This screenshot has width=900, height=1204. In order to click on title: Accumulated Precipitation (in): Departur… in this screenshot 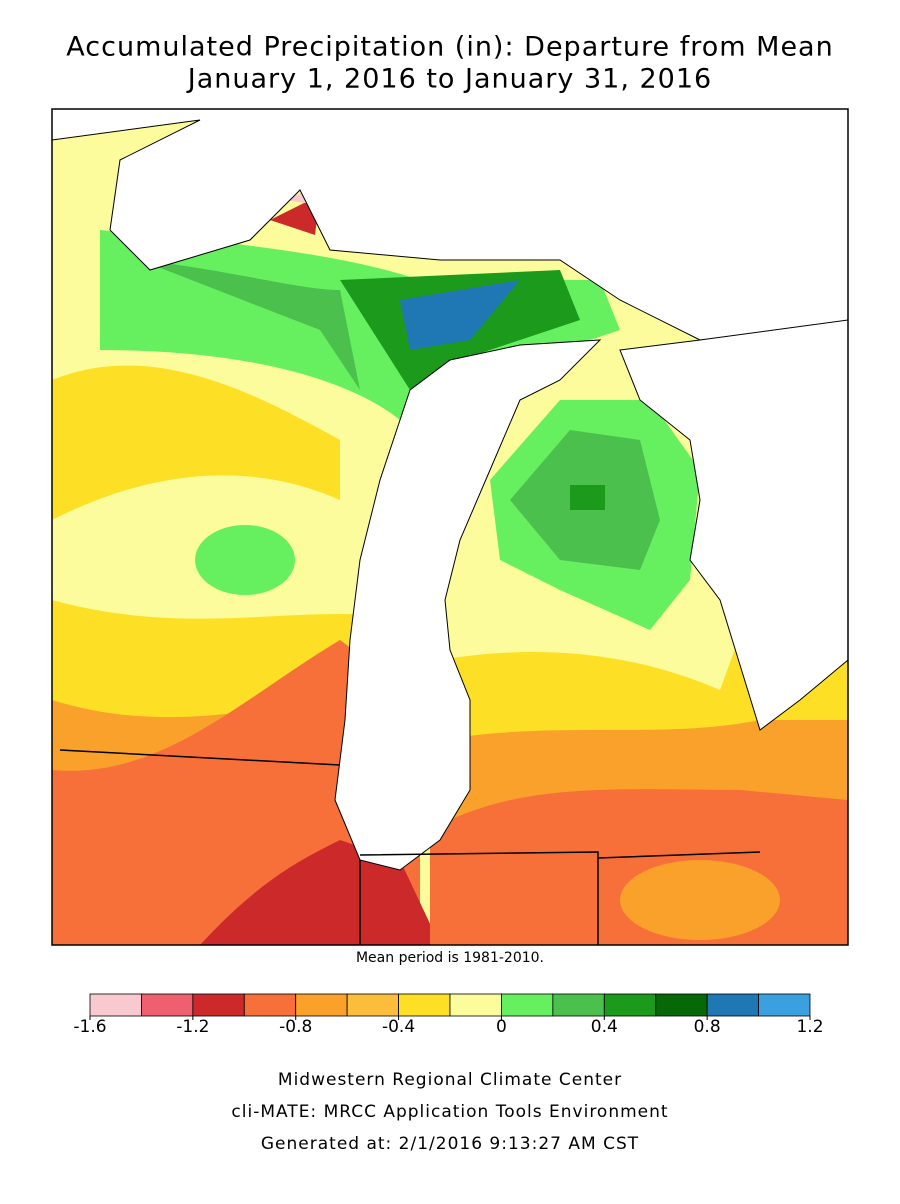, I will do `click(449, 47)`.